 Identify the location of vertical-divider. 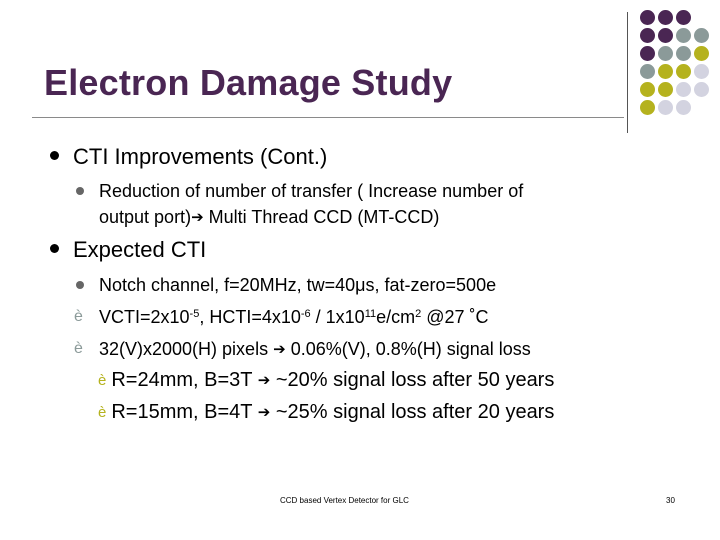
(627, 72).